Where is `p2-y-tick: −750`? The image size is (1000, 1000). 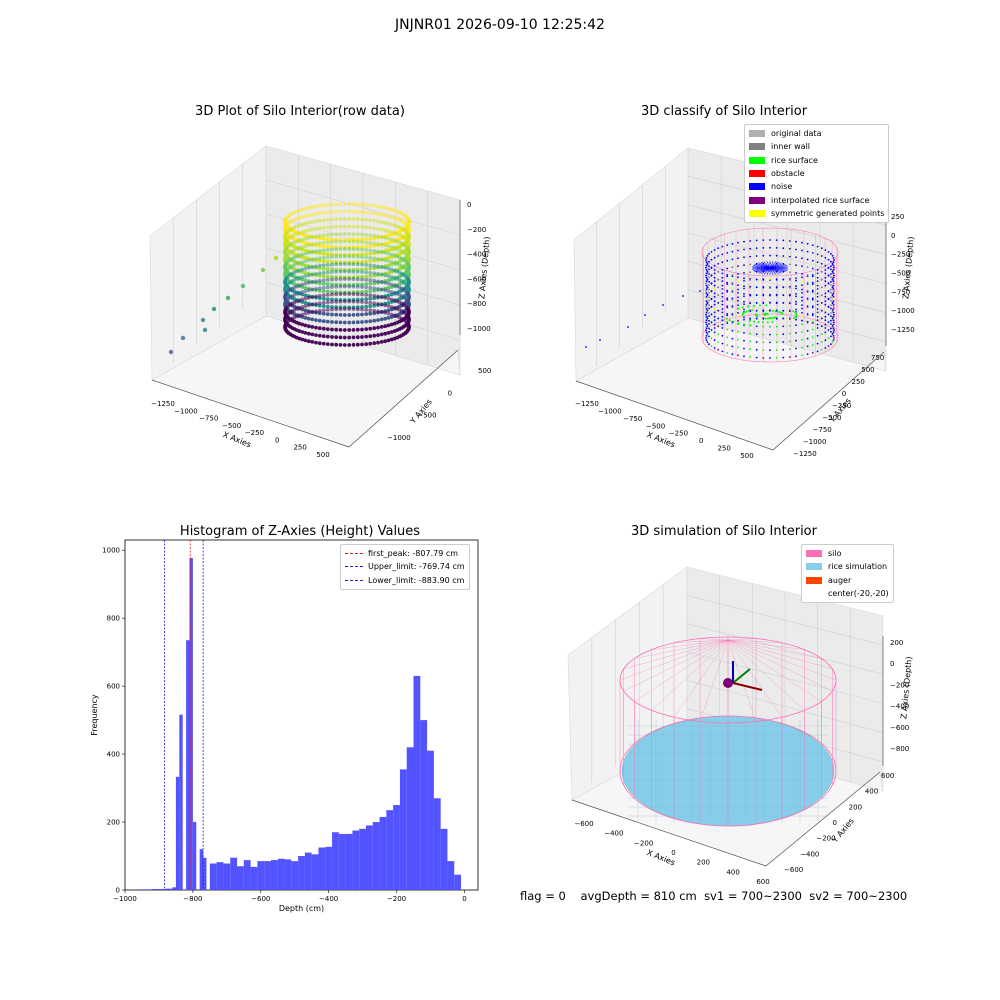
p2-y-tick: −750 is located at coordinates (822, 430).